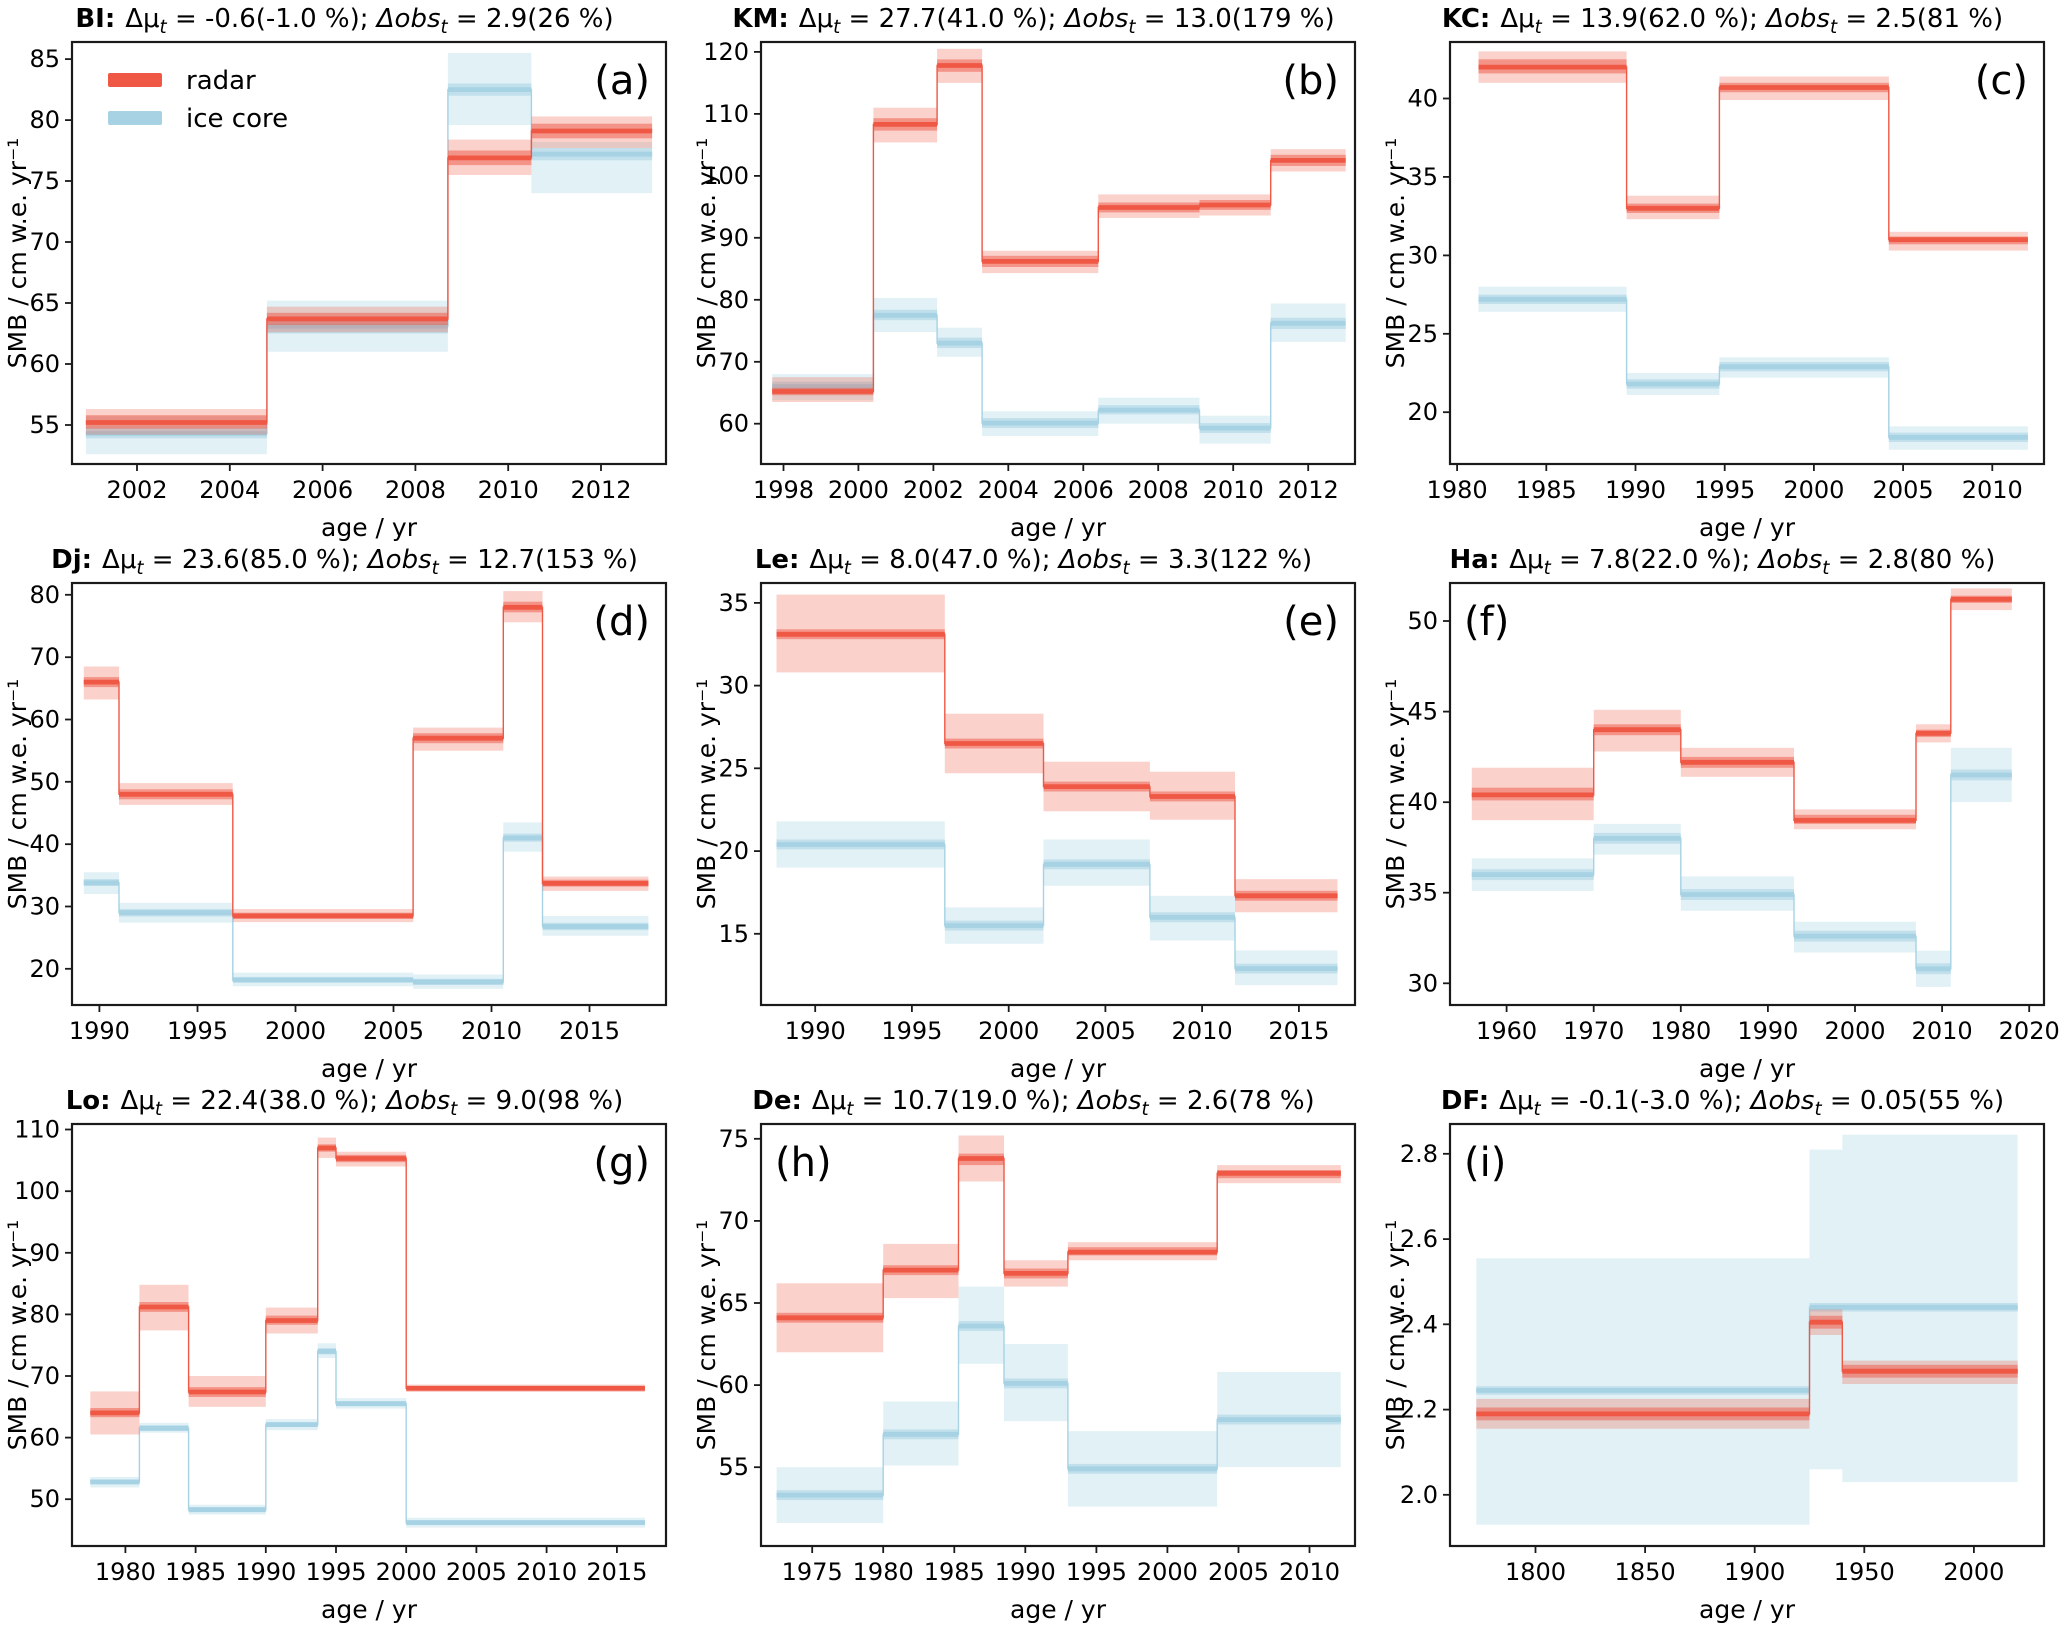 This screenshot has width=2067, height=1627. What do you see at coordinates (2029, 1031) in the screenshot?
I see `x-tick-label: 2020` at bounding box center [2029, 1031].